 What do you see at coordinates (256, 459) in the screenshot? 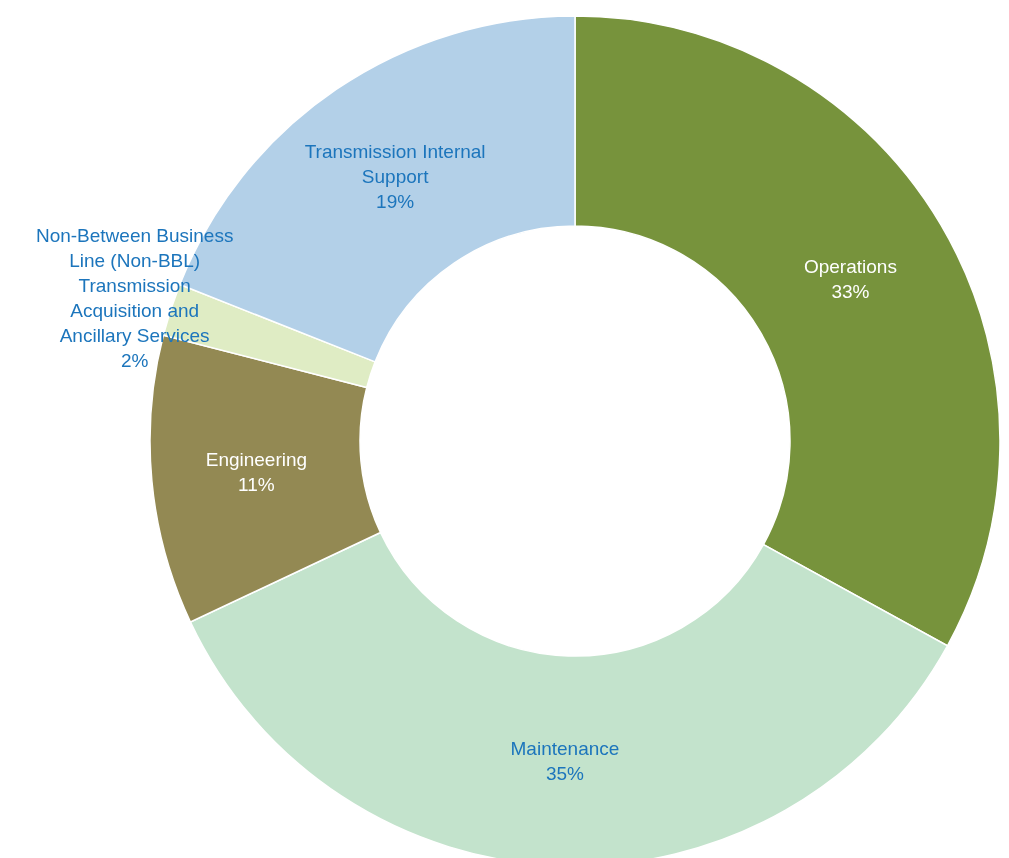
I see `slice-label: Engineering` at bounding box center [256, 459].